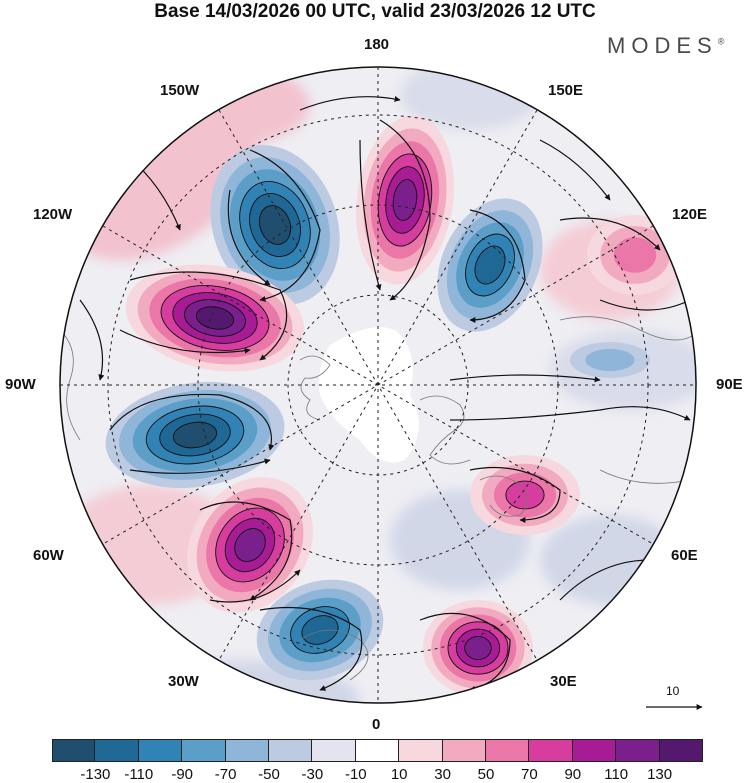 This screenshot has height=783, width=750. Describe the element at coordinates (573, 774) in the screenshot. I see `colorbar-tick-label: 90` at that location.